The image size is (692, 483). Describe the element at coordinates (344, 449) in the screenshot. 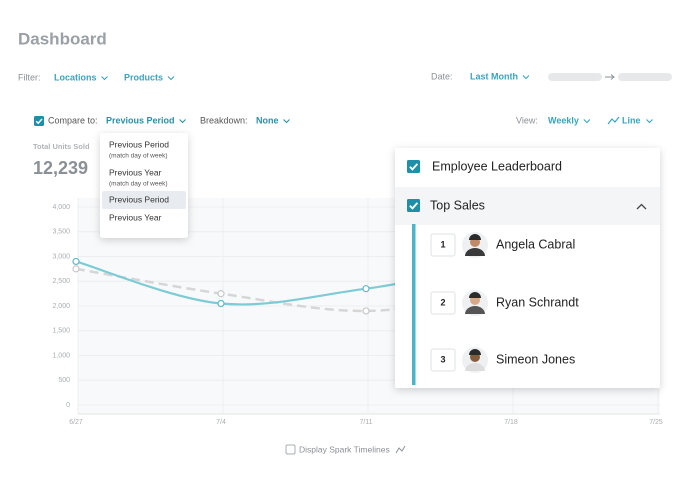

I see `spark-label: Display Spark Timelines` at that location.